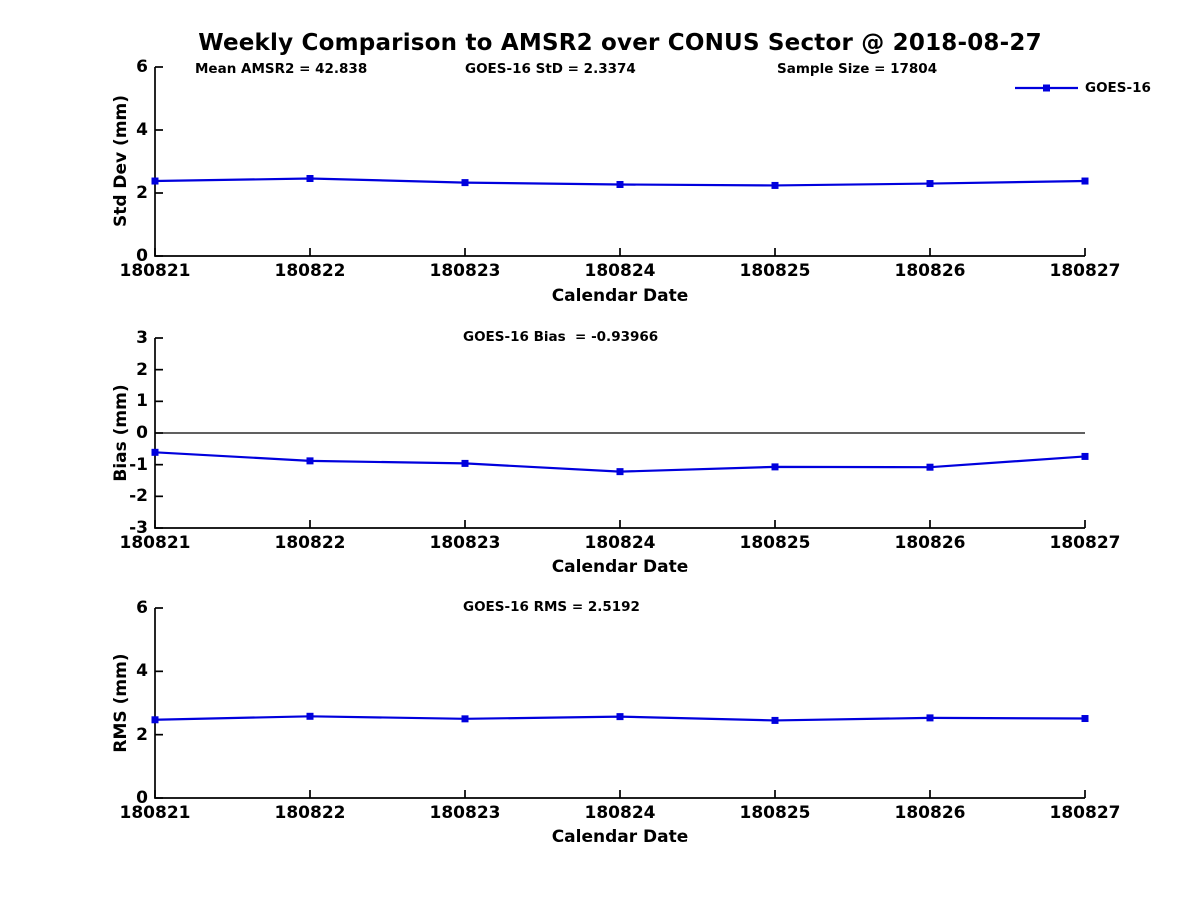 The height and width of the screenshot is (900, 1200). I want to click on annotation-mean-amsr2: Mean AMSR2 = 42.838, so click(281, 69).